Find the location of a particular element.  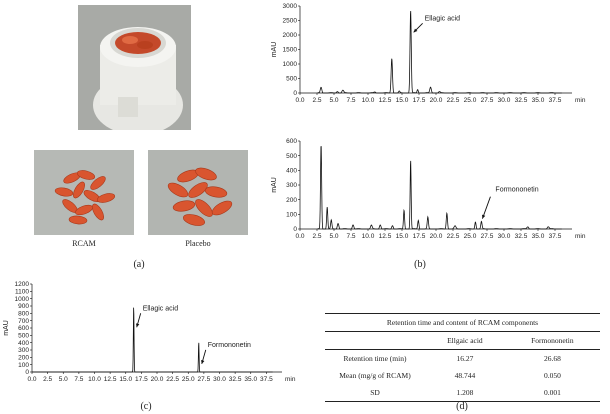

panel-d-label: (d) is located at coordinates (462, 406).